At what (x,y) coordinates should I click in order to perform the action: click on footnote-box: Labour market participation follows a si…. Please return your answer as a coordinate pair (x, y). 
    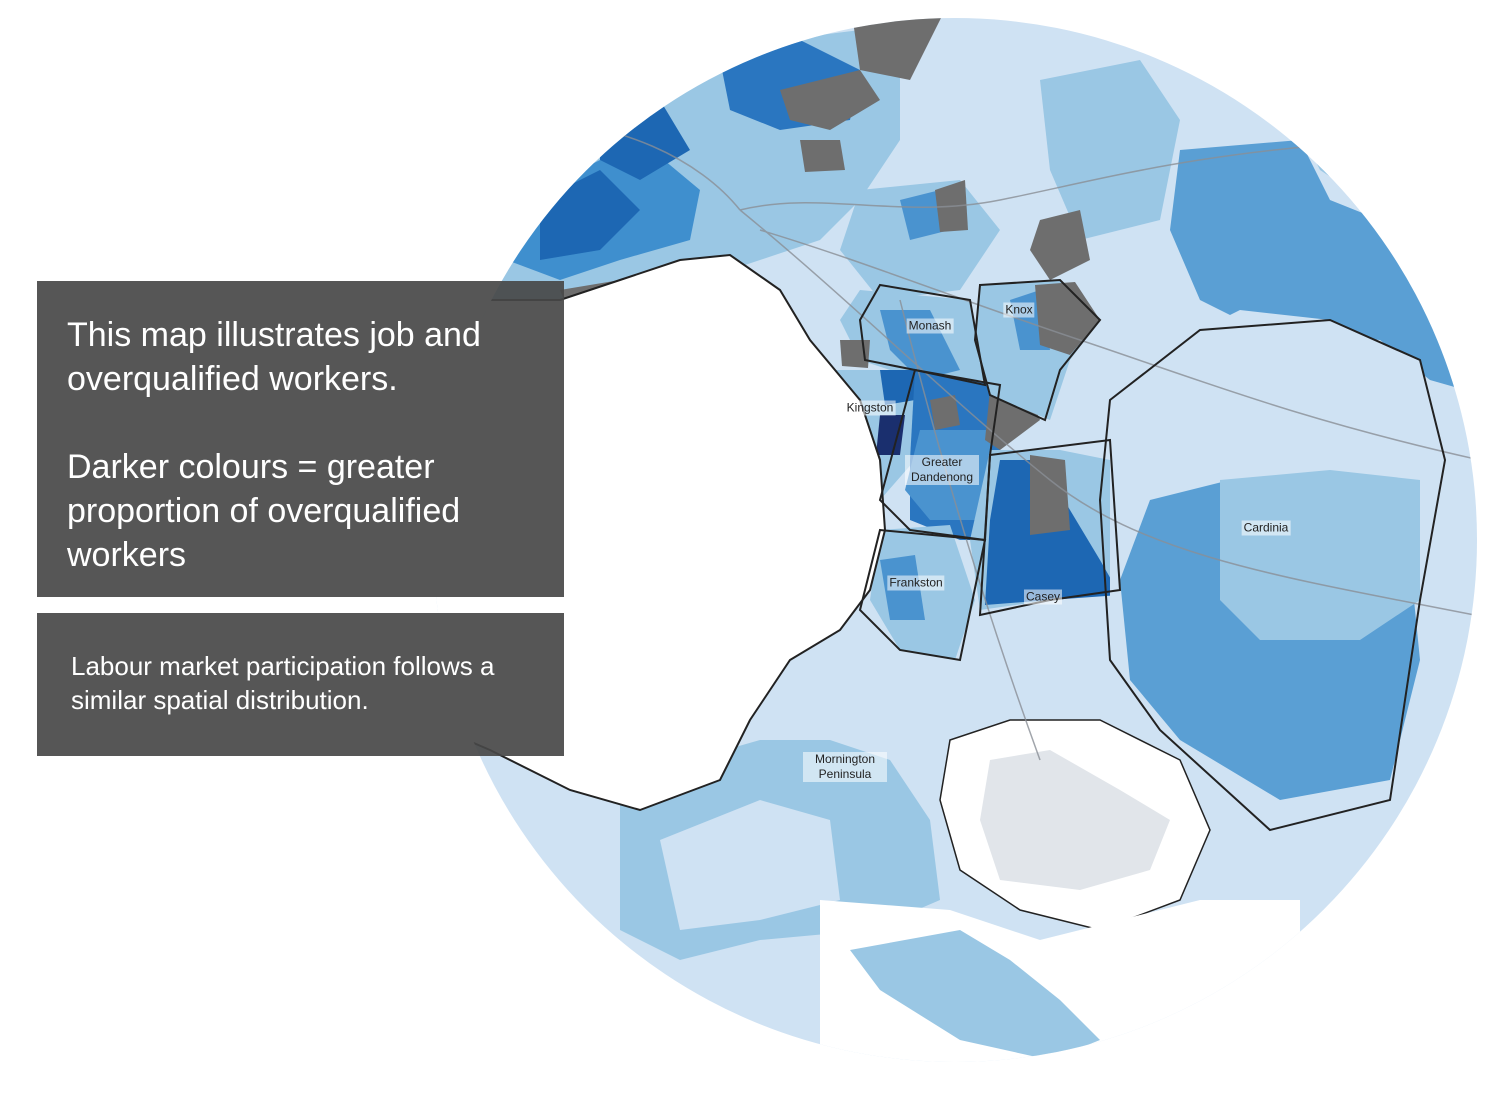
    Looking at the image, I should click on (300, 684).